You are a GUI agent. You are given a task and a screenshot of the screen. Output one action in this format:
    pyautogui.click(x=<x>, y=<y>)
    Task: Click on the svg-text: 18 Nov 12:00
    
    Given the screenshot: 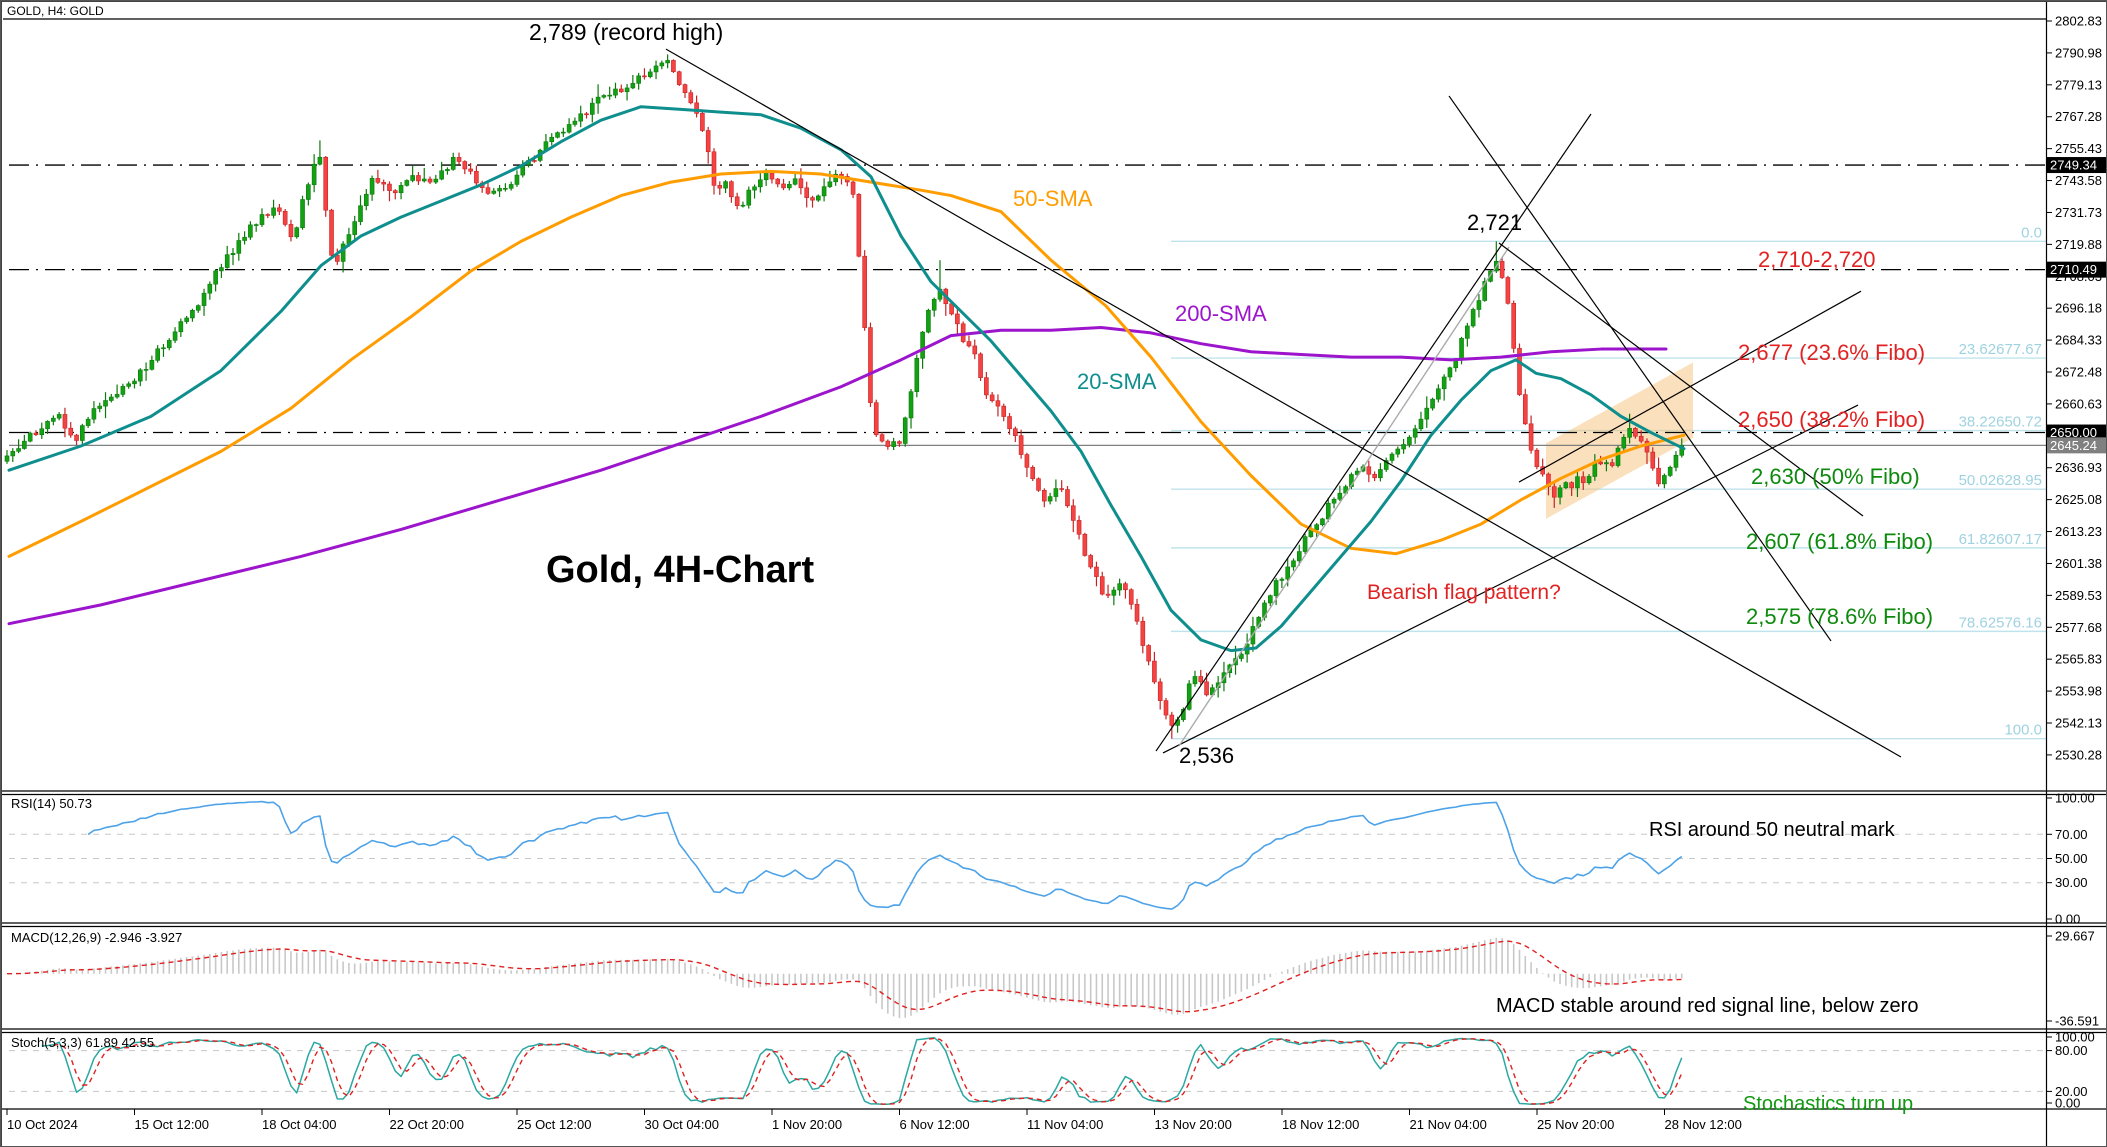 What is the action you would take?
    pyautogui.click(x=1320, y=1124)
    